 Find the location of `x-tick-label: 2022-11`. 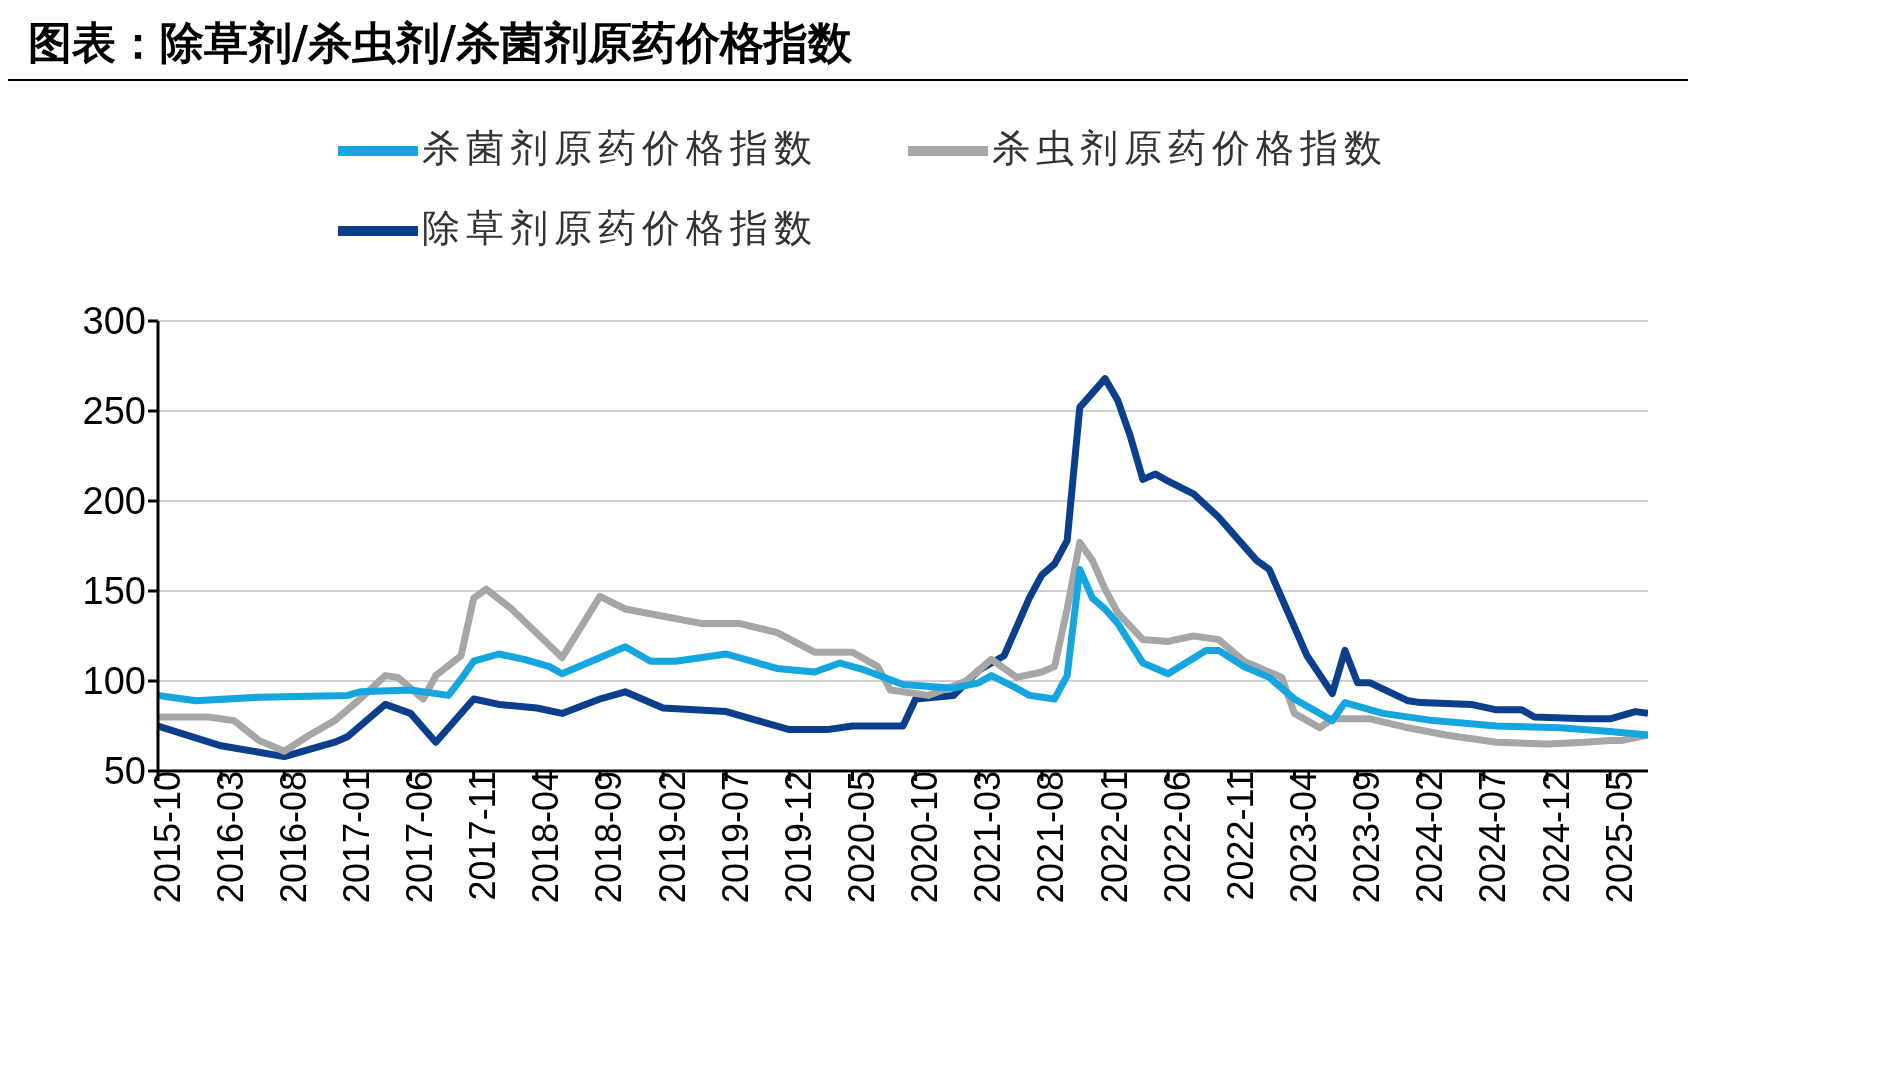

x-tick-label: 2022-11 is located at coordinates (1240, 836).